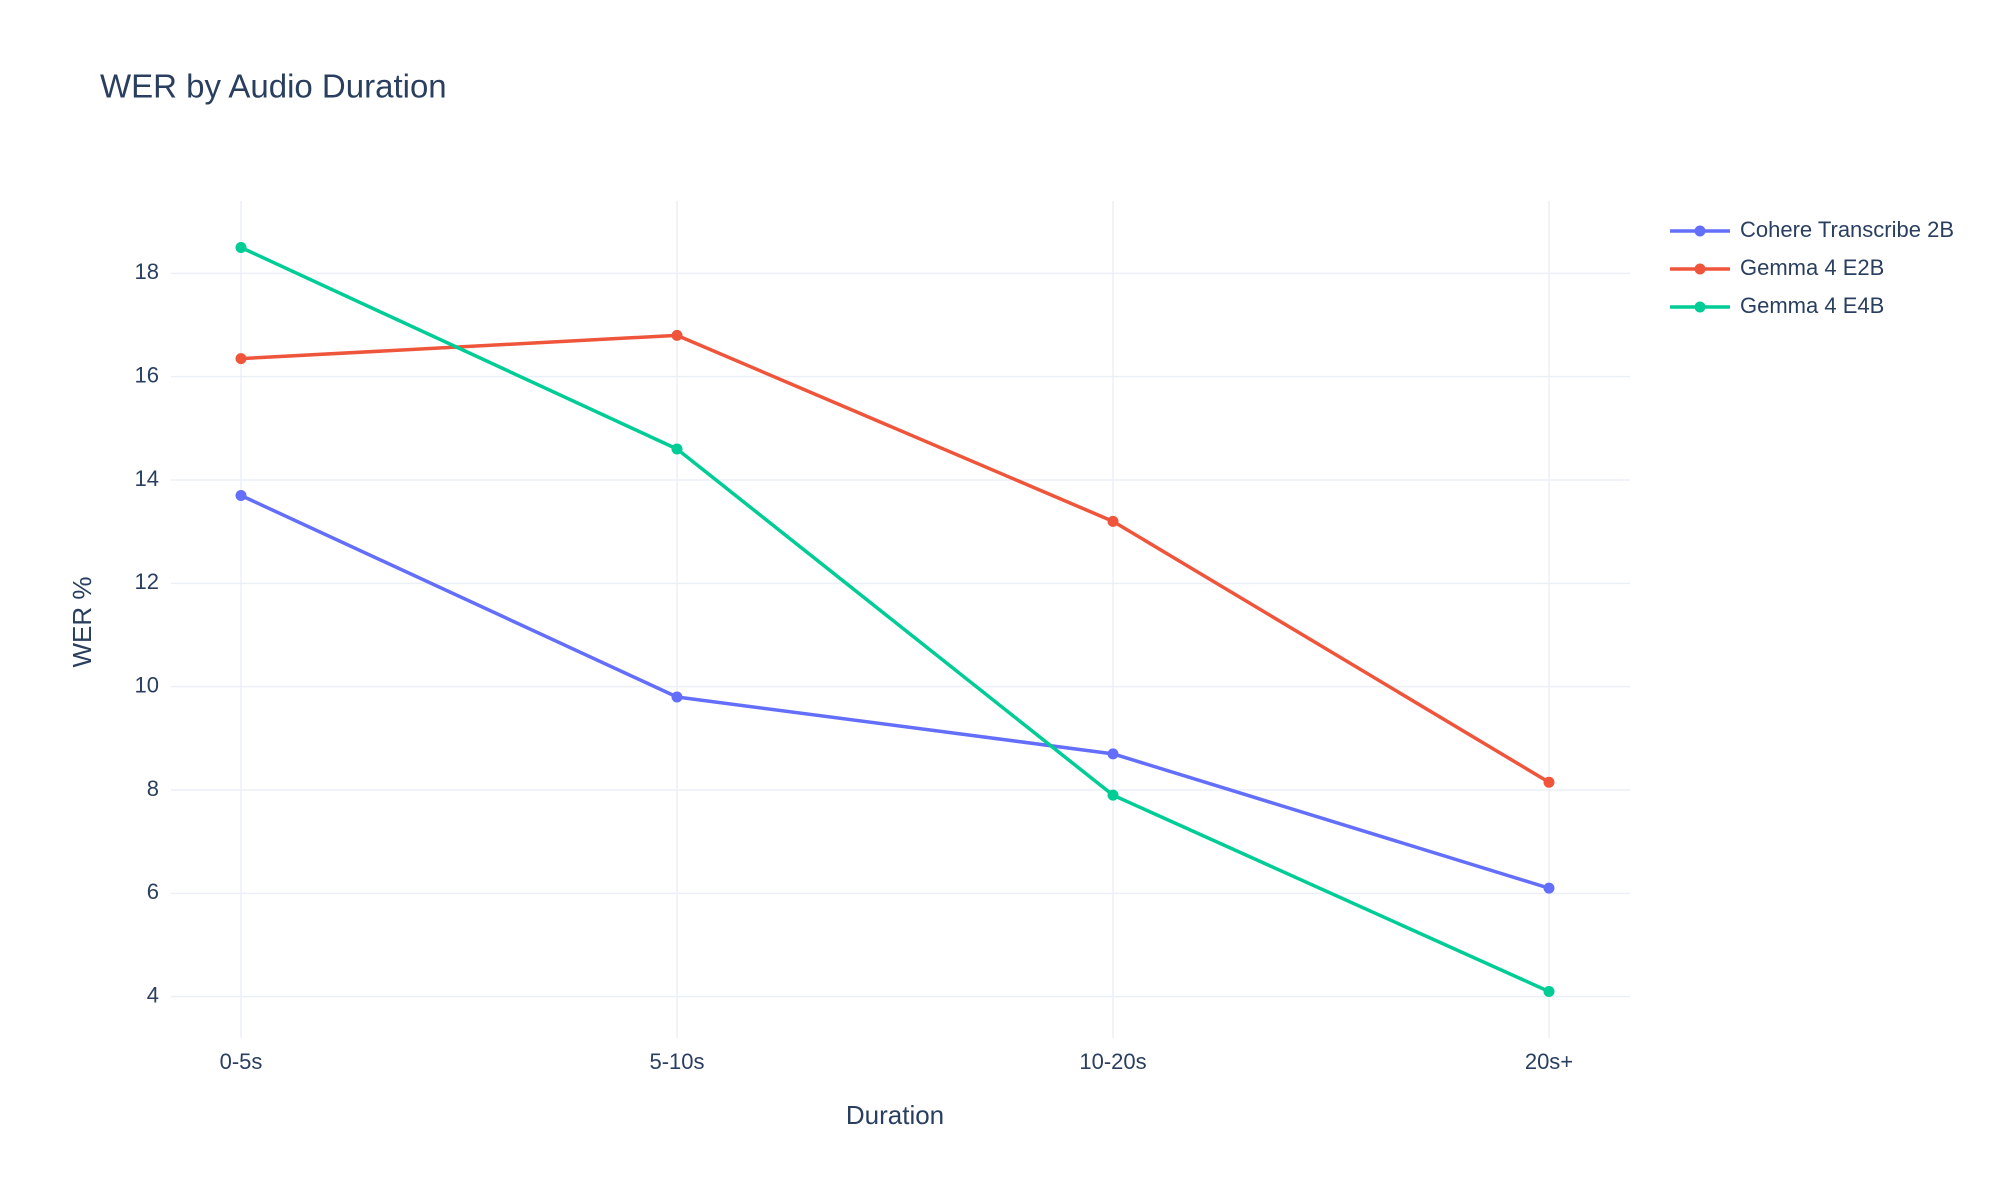  I want to click on y-tick-label: 6, so click(153, 891).